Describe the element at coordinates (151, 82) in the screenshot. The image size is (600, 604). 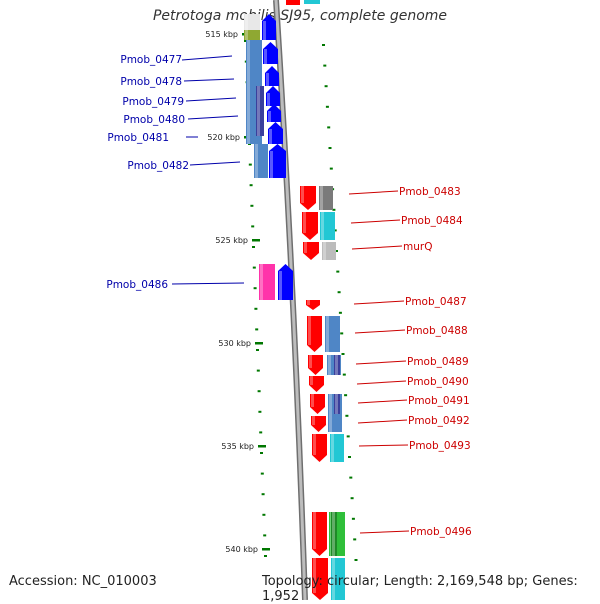
I see `forward-gene-label: Pmob_0478` at that location.